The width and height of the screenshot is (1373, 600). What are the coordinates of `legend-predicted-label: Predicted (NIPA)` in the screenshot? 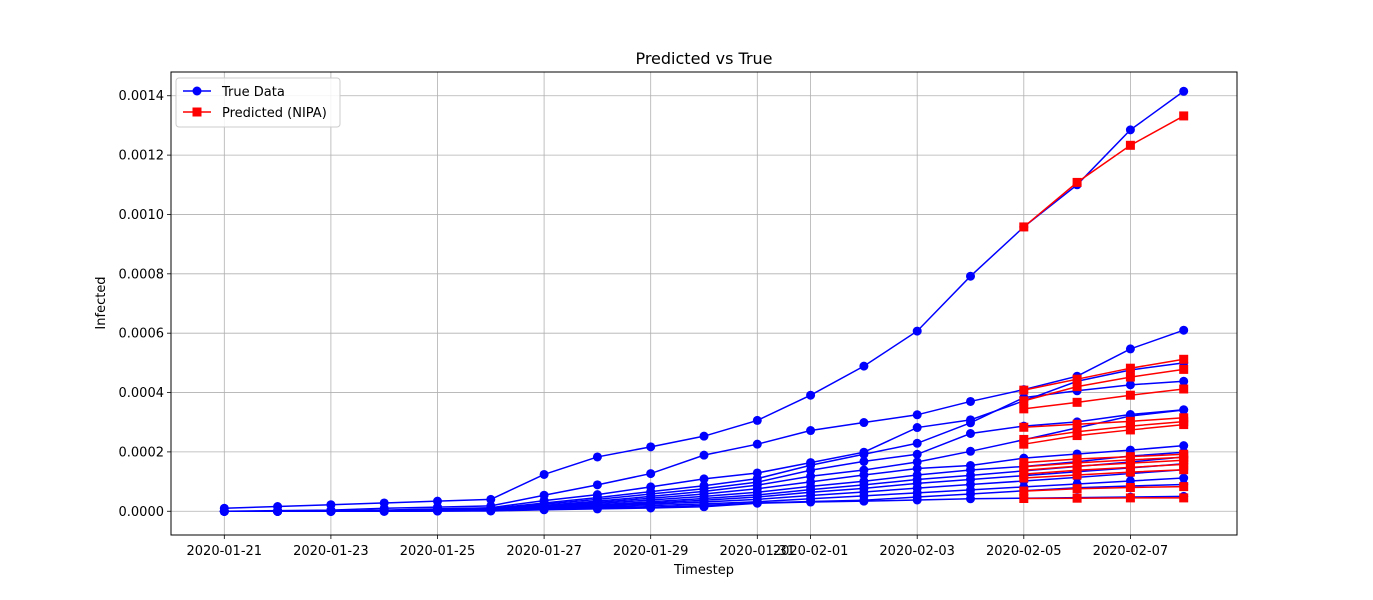 It's located at (274, 113).